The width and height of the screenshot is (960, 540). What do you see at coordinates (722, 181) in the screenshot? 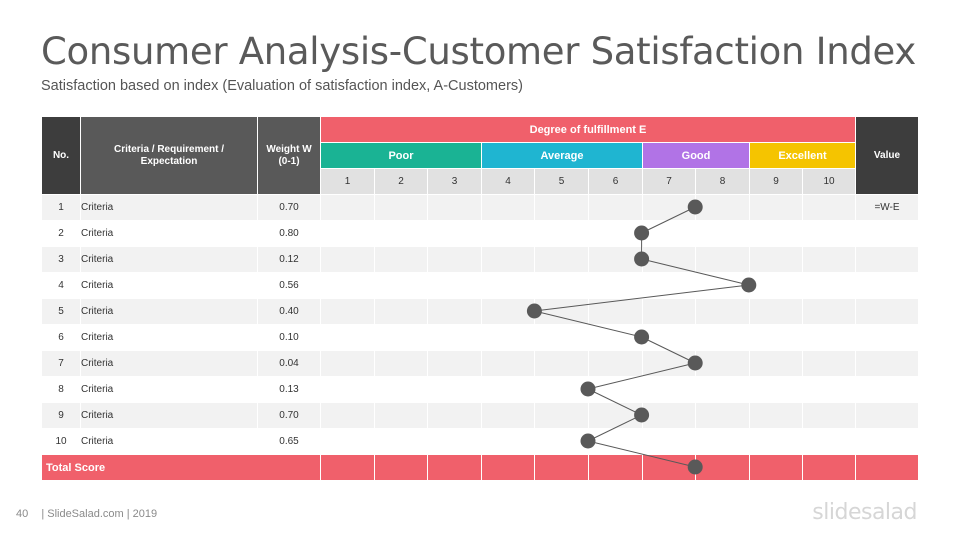
I see `scale-8: 8` at bounding box center [722, 181].